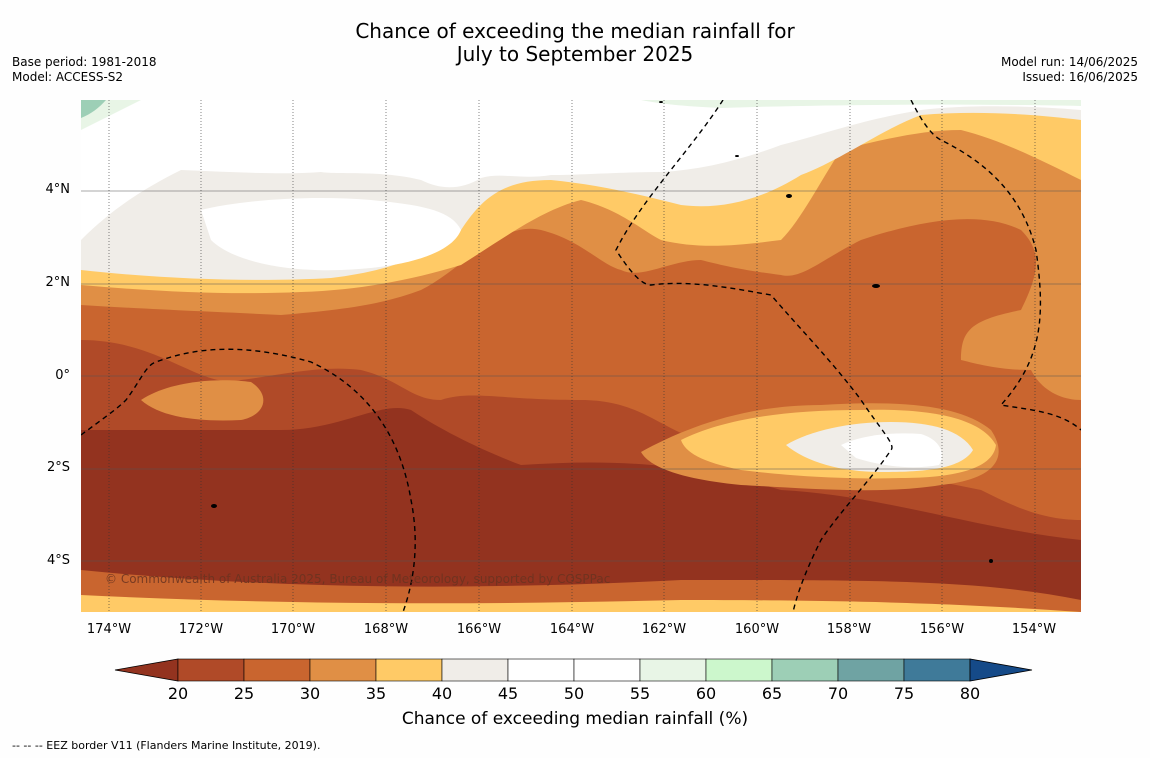  What do you see at coordinates (849, 629) in the screenshot?
I see `lon-tick-158w: 158°W` at bounding box center [849, 629].